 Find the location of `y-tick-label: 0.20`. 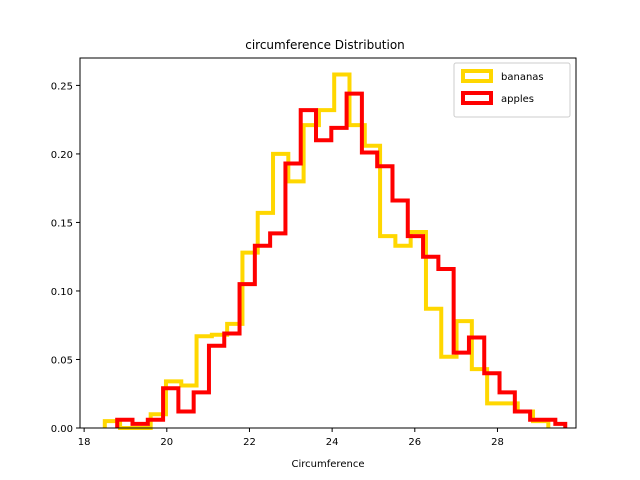

y-tick-label: 0.20 is located at coordinates (62, 155).